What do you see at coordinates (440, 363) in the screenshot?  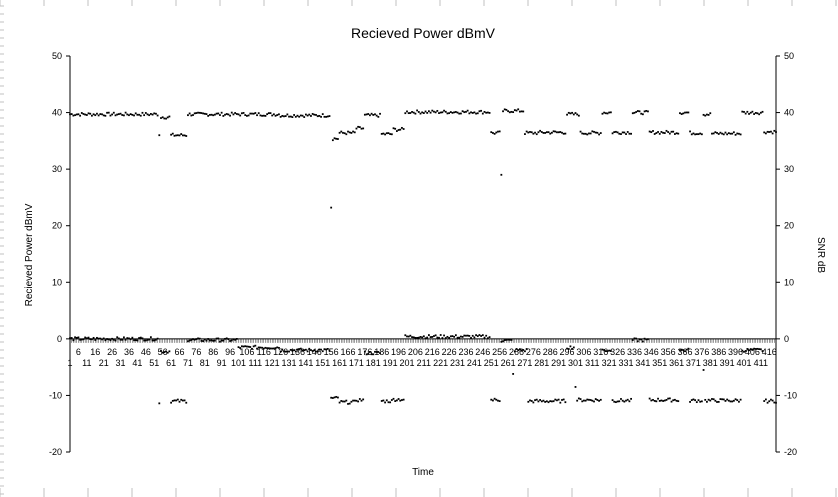 I see `x-tick-label: 221` at bounding box center [440, 363].